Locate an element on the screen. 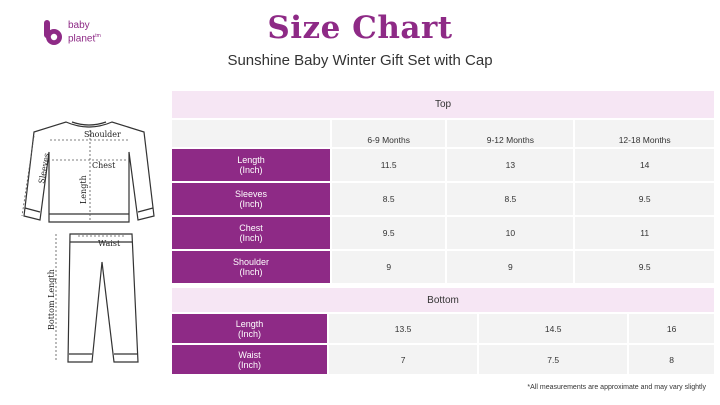 The image size is (720, 405). row-label: Shoulder (Inch) is located at coordinates (251, 267).